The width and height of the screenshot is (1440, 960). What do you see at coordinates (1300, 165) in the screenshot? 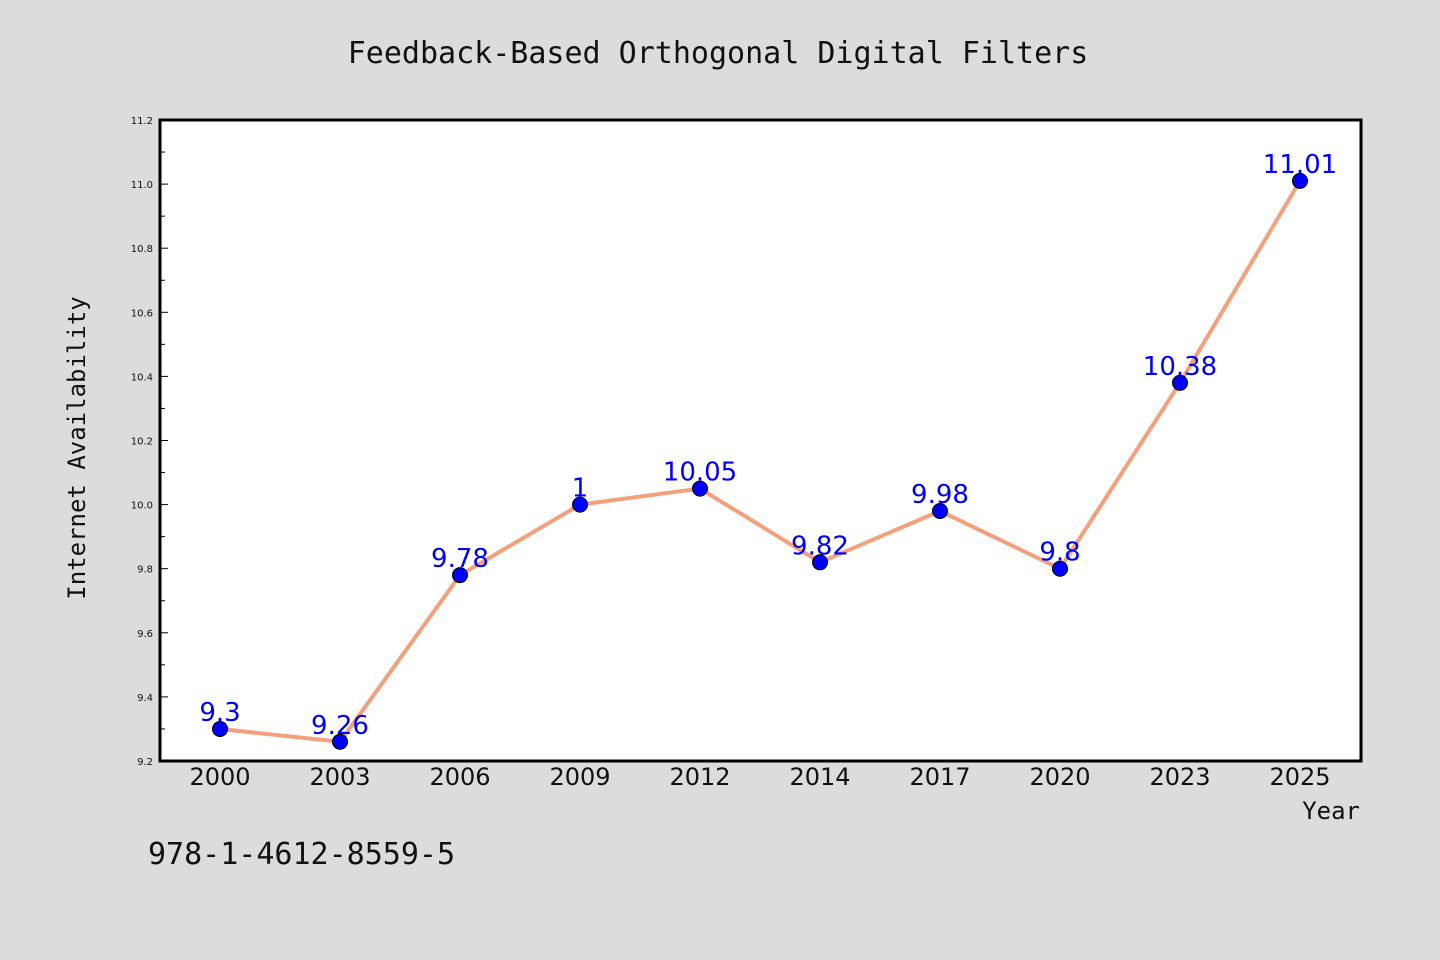
I see `data-label: 11.01` at bounding box center [1300, 165].